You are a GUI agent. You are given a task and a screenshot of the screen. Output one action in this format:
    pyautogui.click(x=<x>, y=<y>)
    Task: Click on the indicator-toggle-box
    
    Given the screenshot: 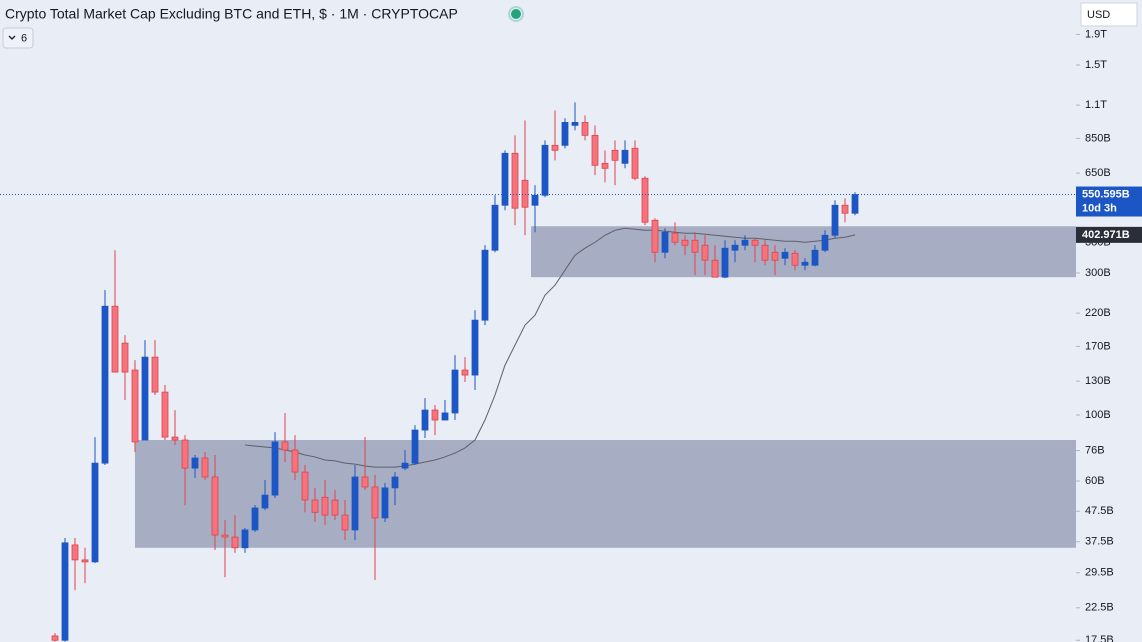 What is the action you would take?
    pyautogui.click(x=18, y=38)
    